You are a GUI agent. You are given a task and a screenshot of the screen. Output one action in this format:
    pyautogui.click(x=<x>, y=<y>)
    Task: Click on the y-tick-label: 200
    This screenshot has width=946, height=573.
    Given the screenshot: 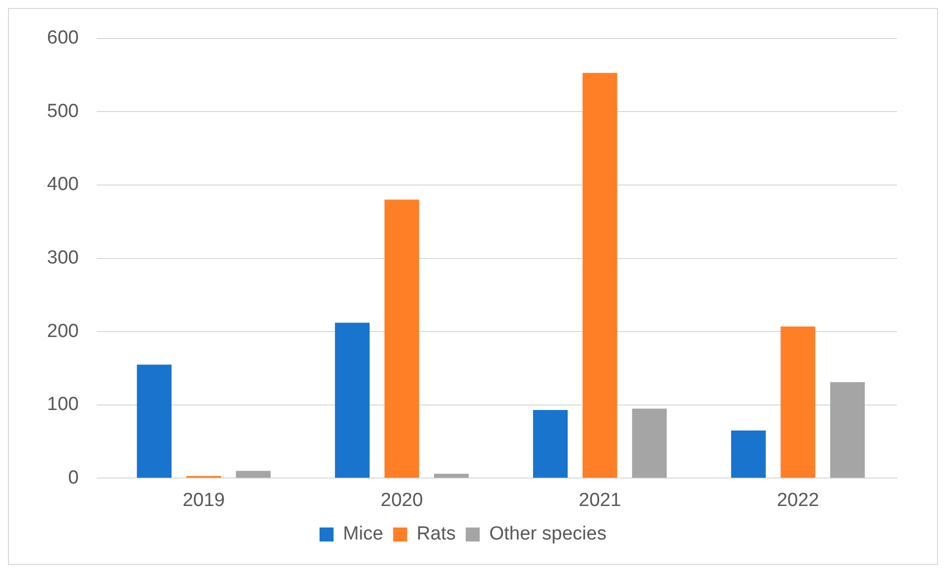 What is the action you would take?
    pyautogui.click(x=63, y=331)
    